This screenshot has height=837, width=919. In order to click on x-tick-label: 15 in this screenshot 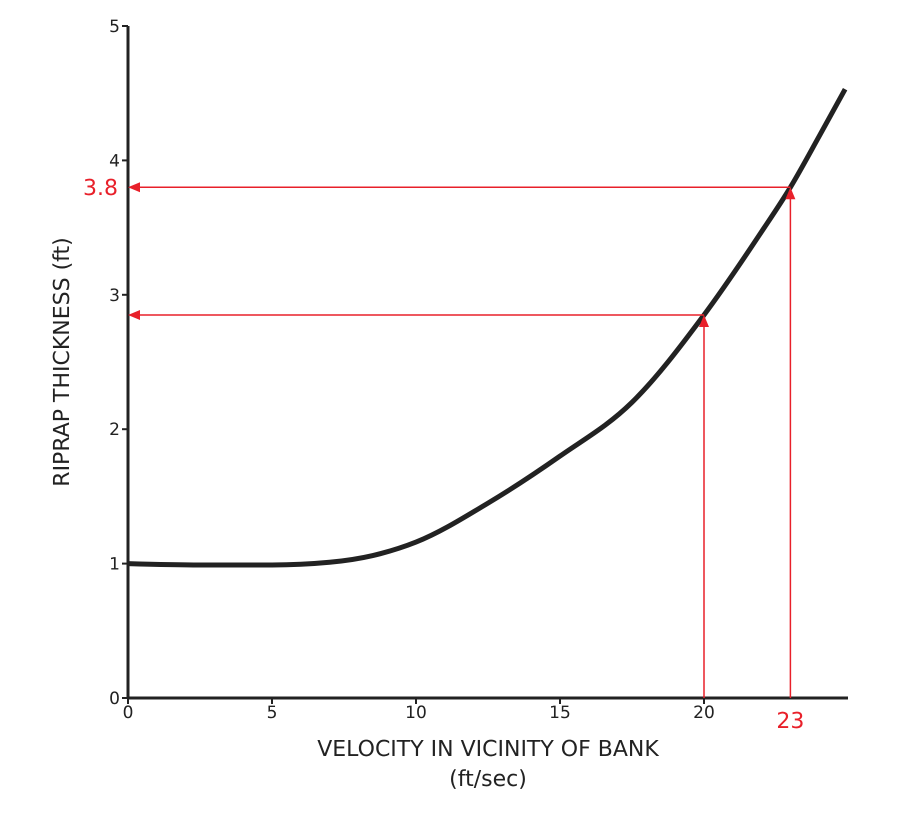, I will do `click(560, 713)`.